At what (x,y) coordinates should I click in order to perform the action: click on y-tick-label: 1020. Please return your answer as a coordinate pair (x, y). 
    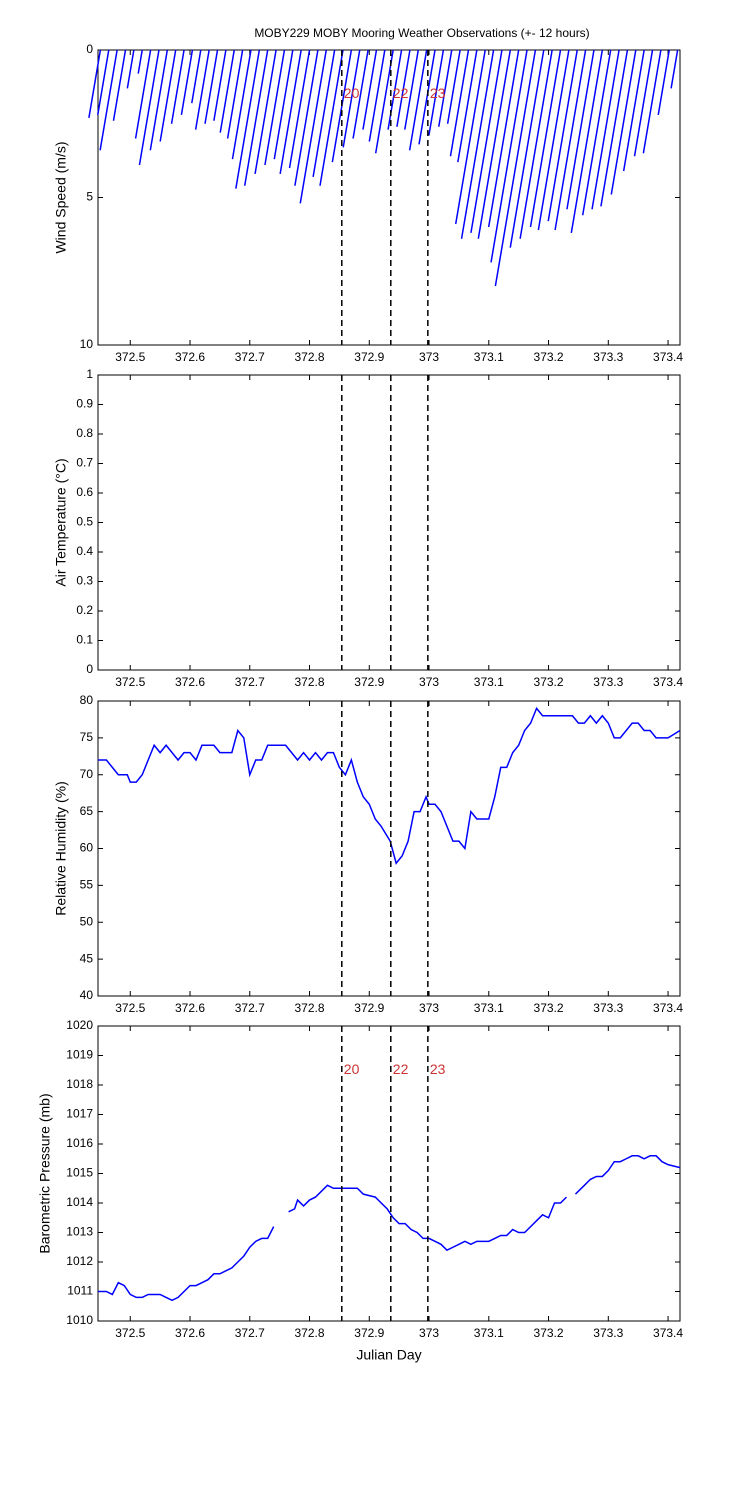
    Looking at the image, I should click on (79, 1025).